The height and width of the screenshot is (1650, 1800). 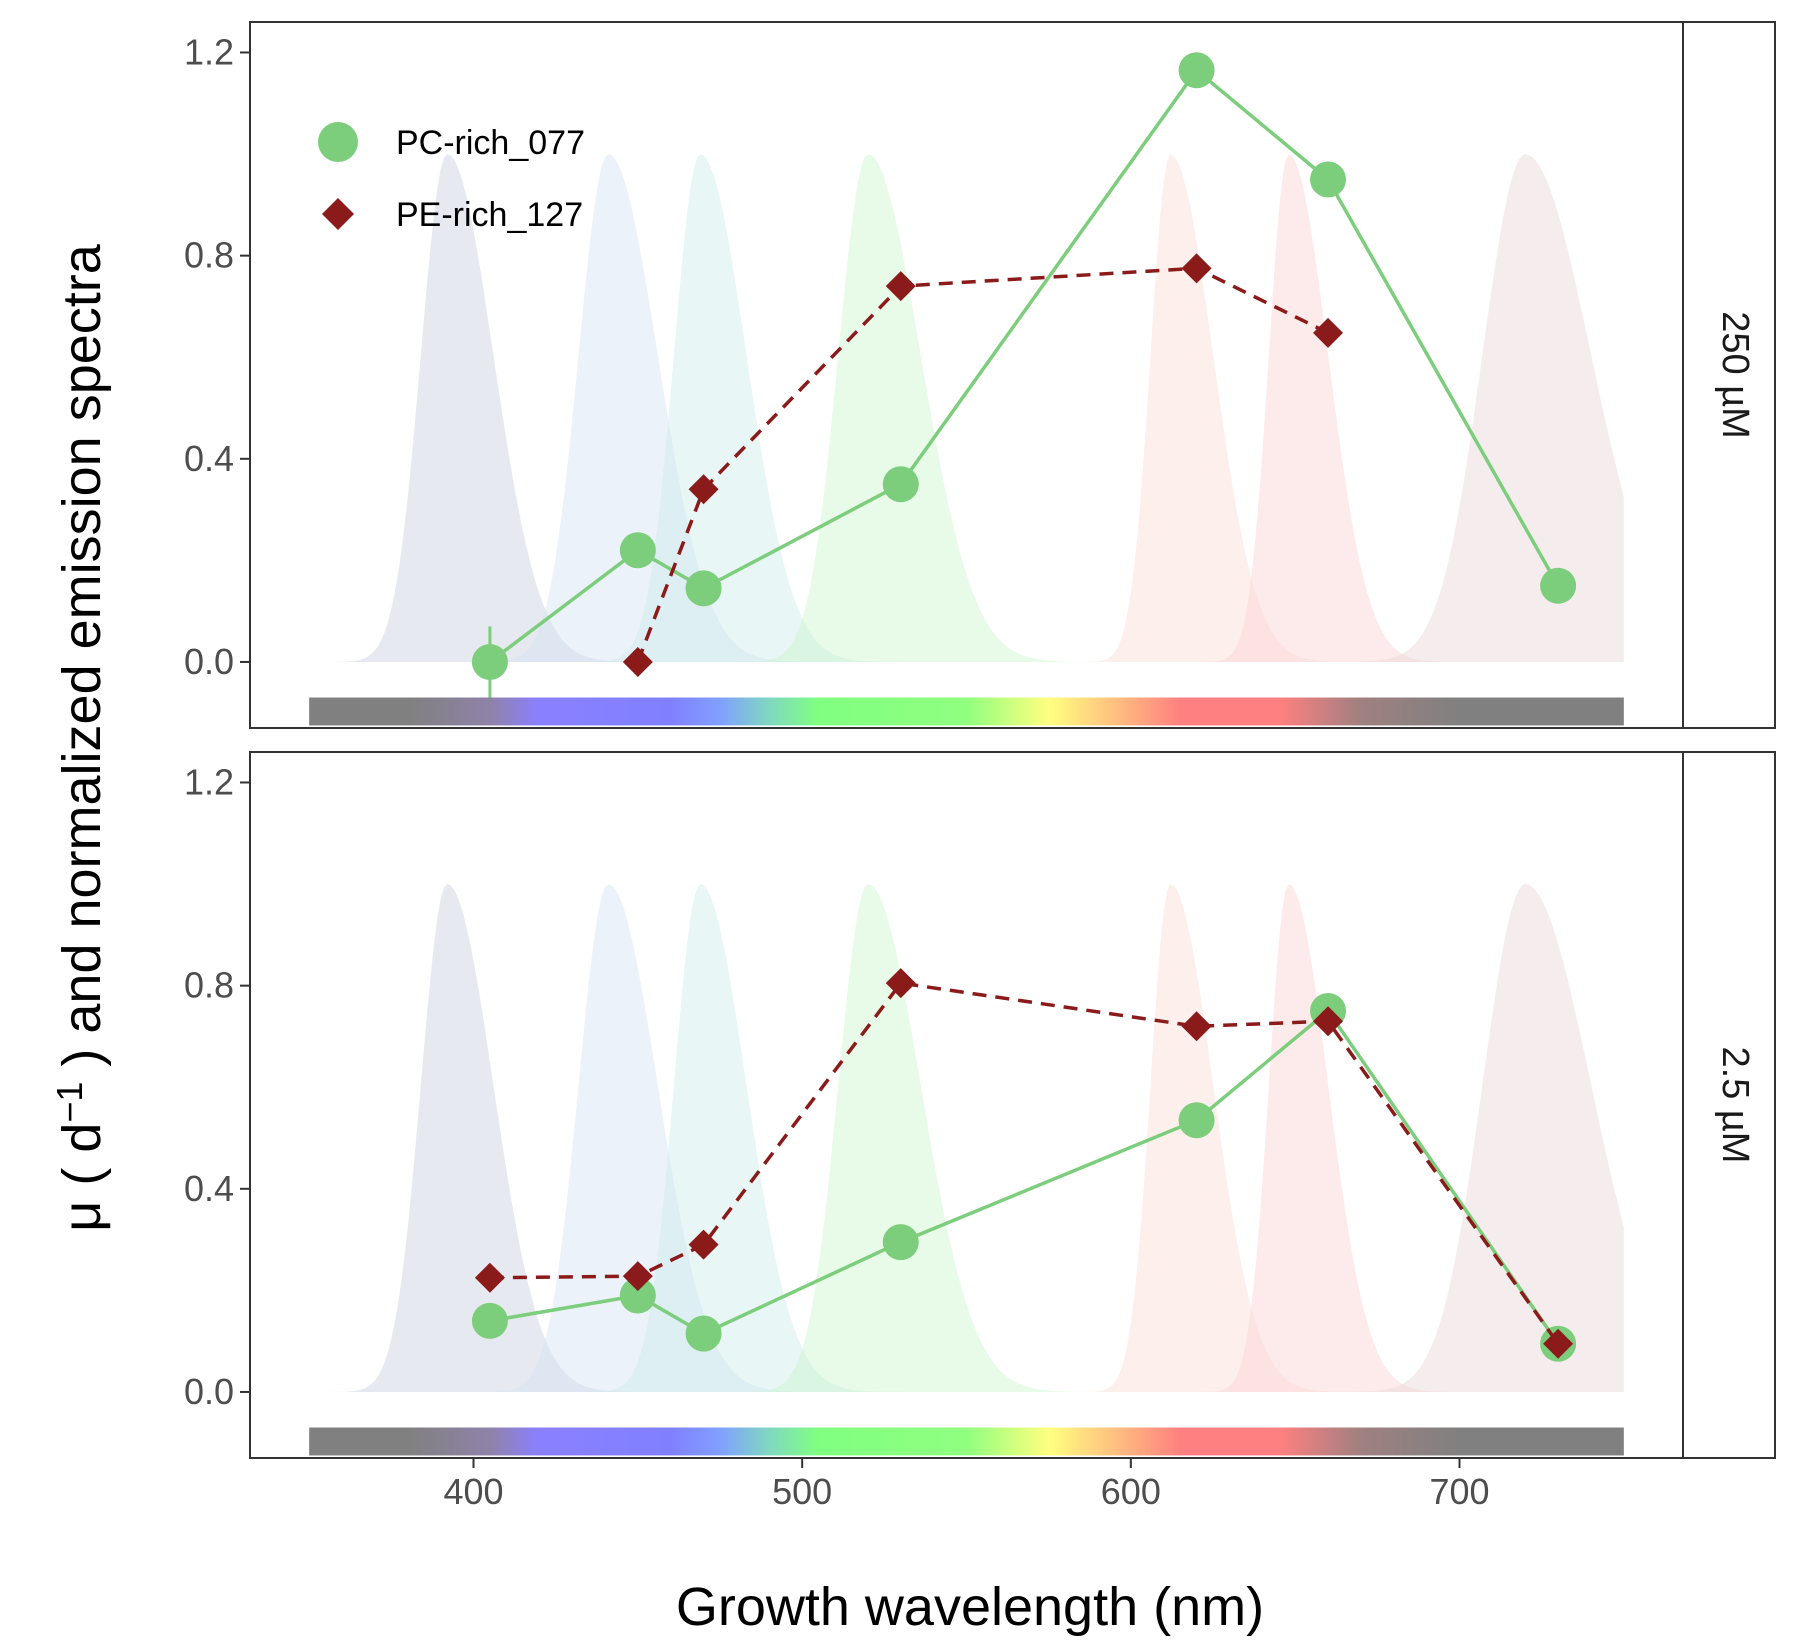 I want to click on y-axis-title-superscript: −1, so click(x=69, y=1102).